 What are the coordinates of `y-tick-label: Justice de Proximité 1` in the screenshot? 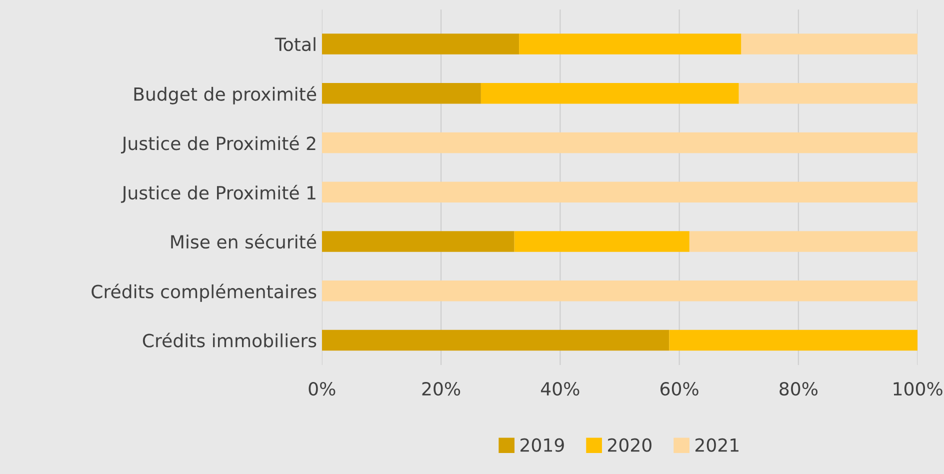 It's located at (218, 193).